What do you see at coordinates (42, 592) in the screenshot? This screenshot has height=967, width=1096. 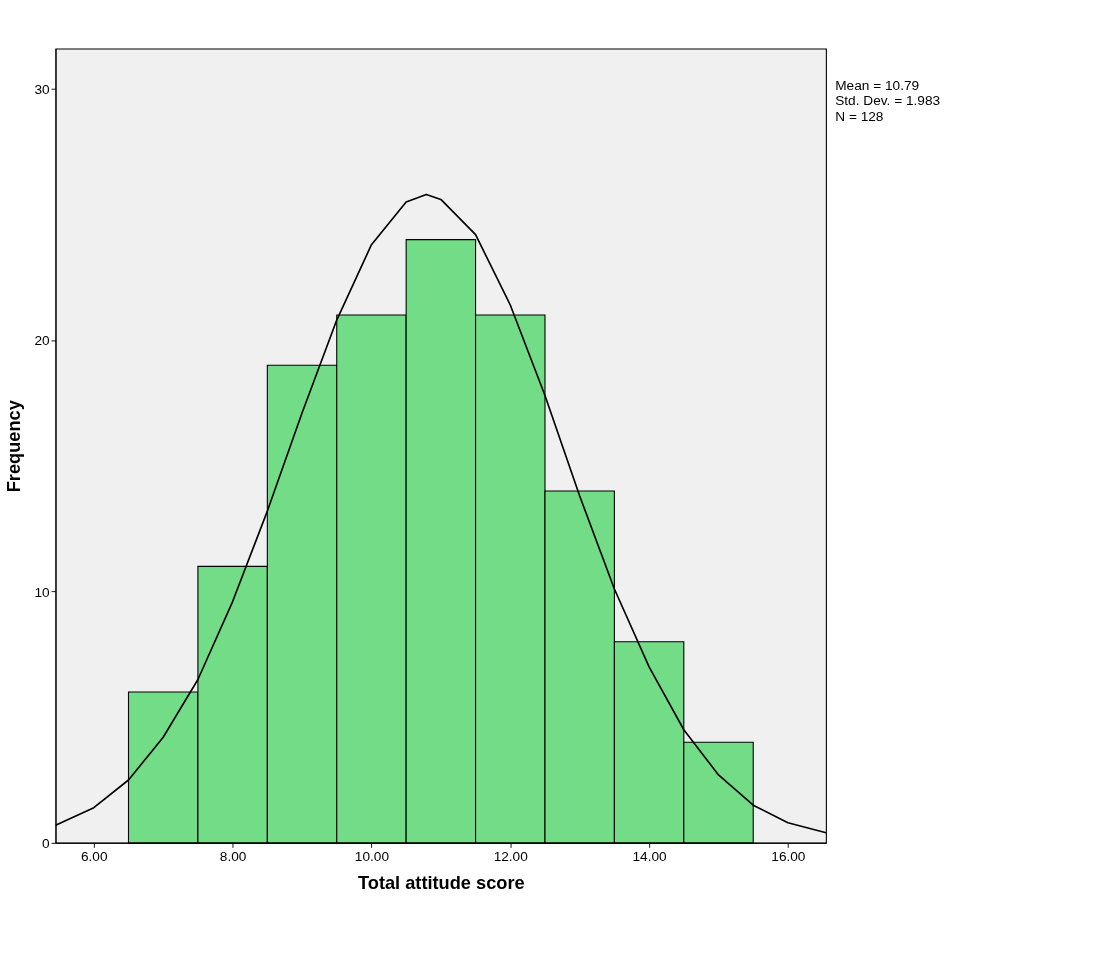 I see `y-tick-label: 10` at bounding box center [42, 592].